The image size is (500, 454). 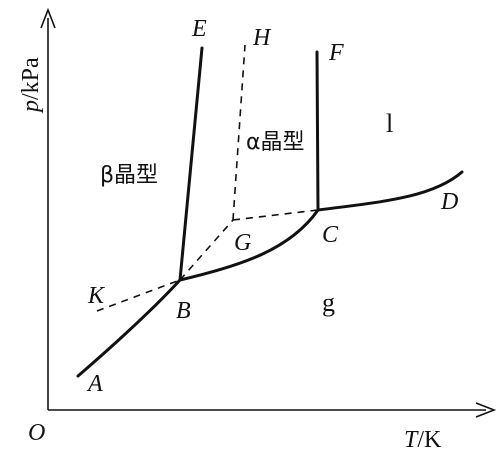 I want to click on label-E: E, so click(x=199, y=29).